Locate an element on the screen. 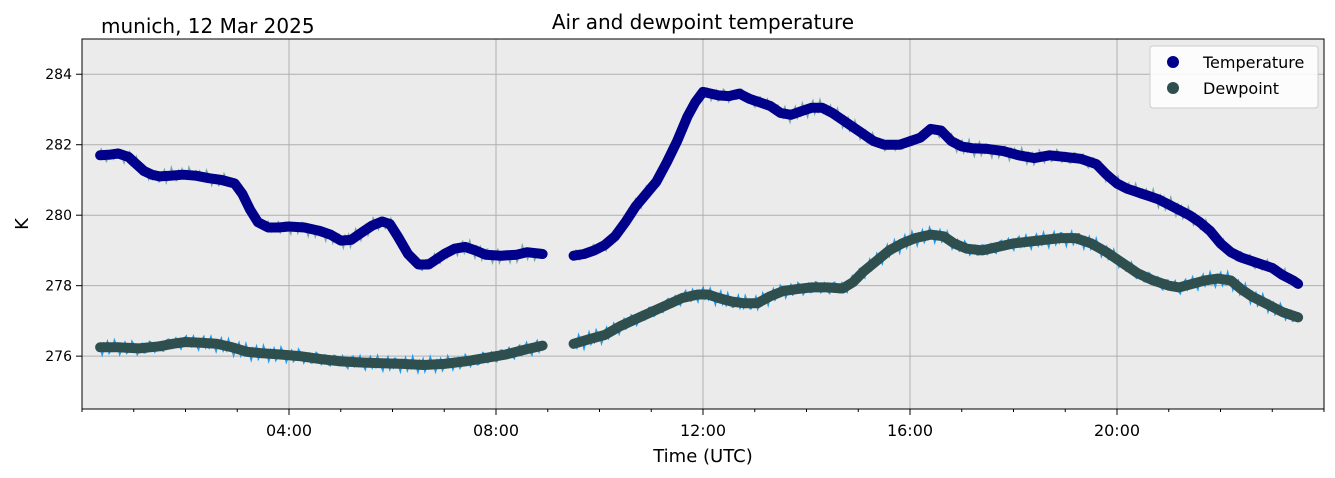  x-axis-label: Time (UTC) is located at coordinates (702, 456).